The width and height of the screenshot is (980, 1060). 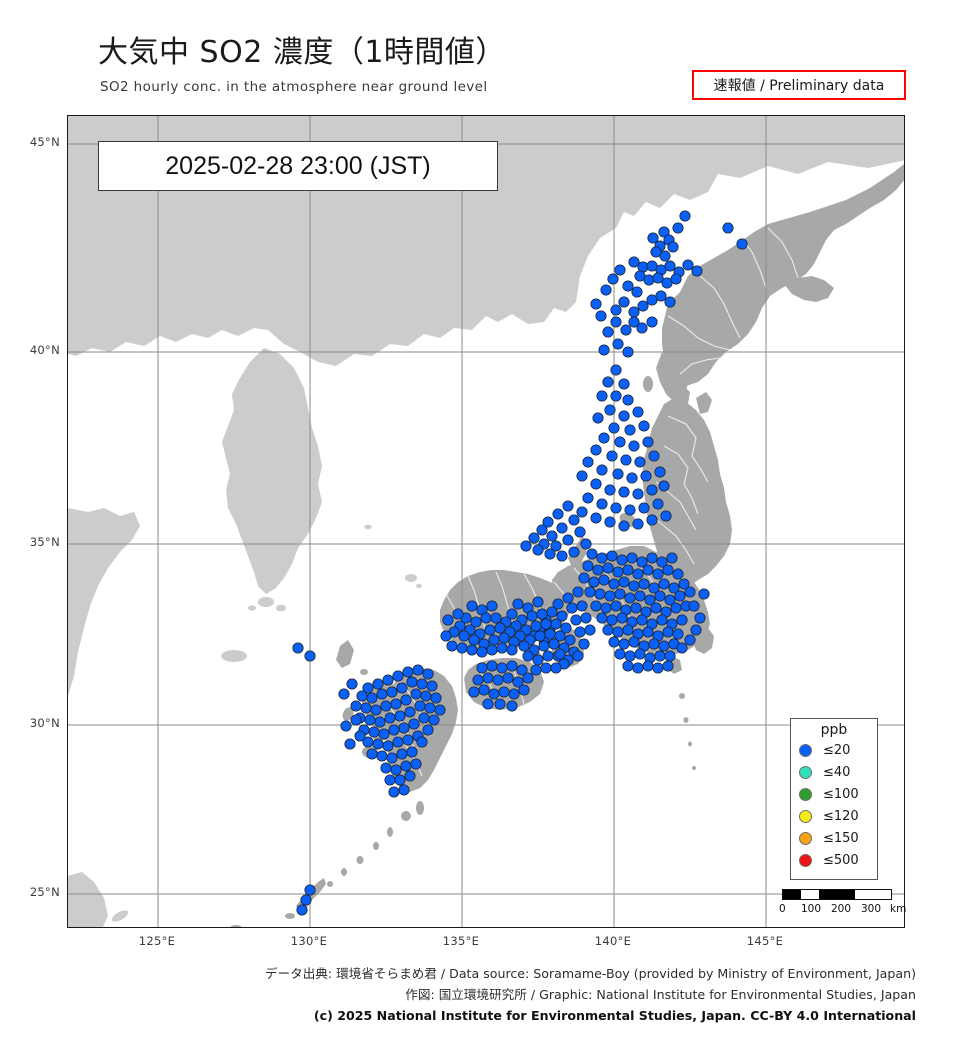 I want to click on scalebar-tick-200: 200, so click(x=841, y=909).